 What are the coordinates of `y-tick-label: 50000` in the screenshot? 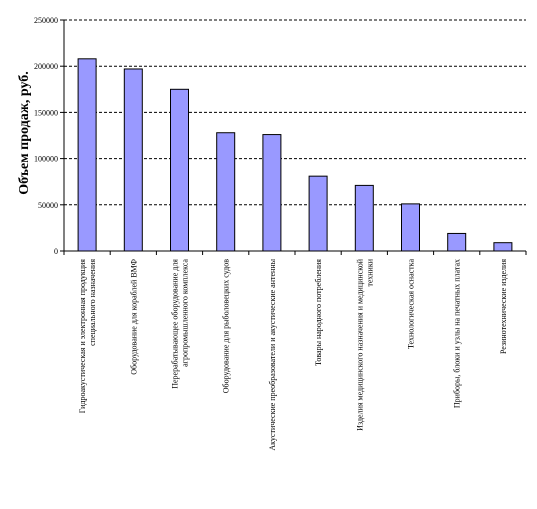 It's located at (48, 205).